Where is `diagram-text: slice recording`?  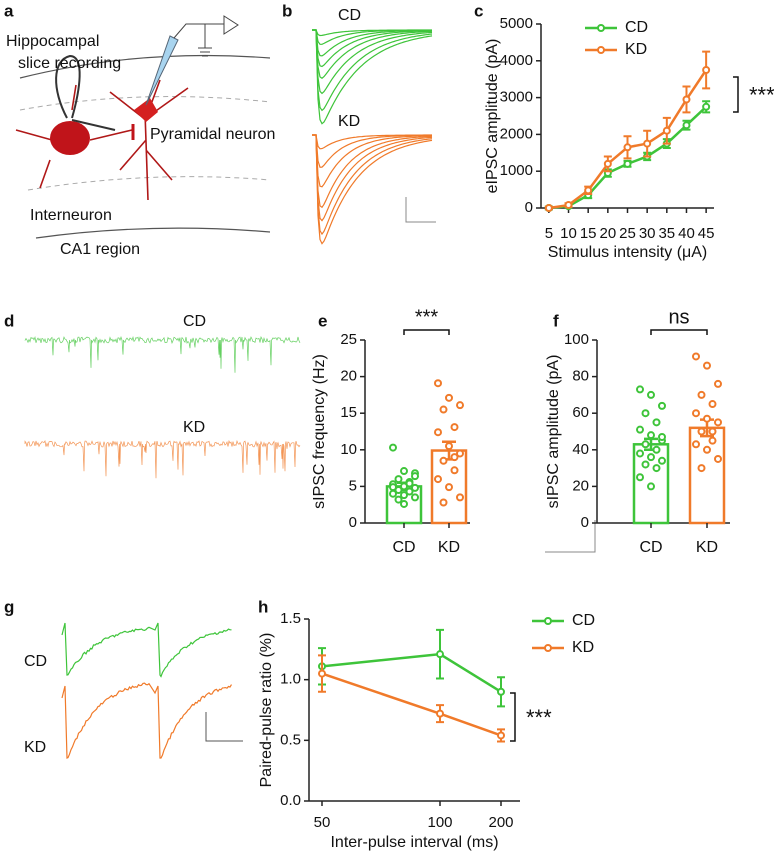 diagram-text: slice recording is located at coordinates (69, 63).